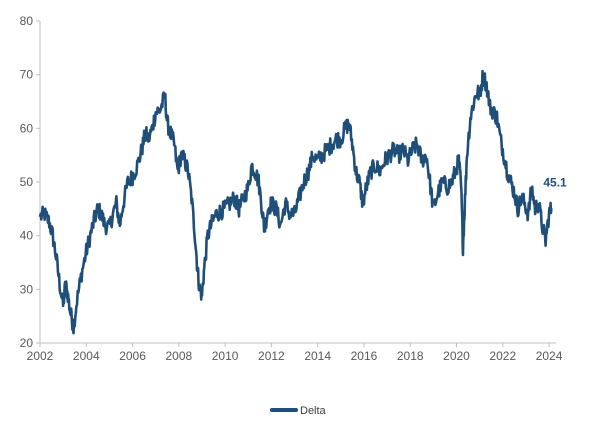  Describe the element at coordinates (549, 356) in the screenshot. I see `x-tick-label: 2024` at that location.